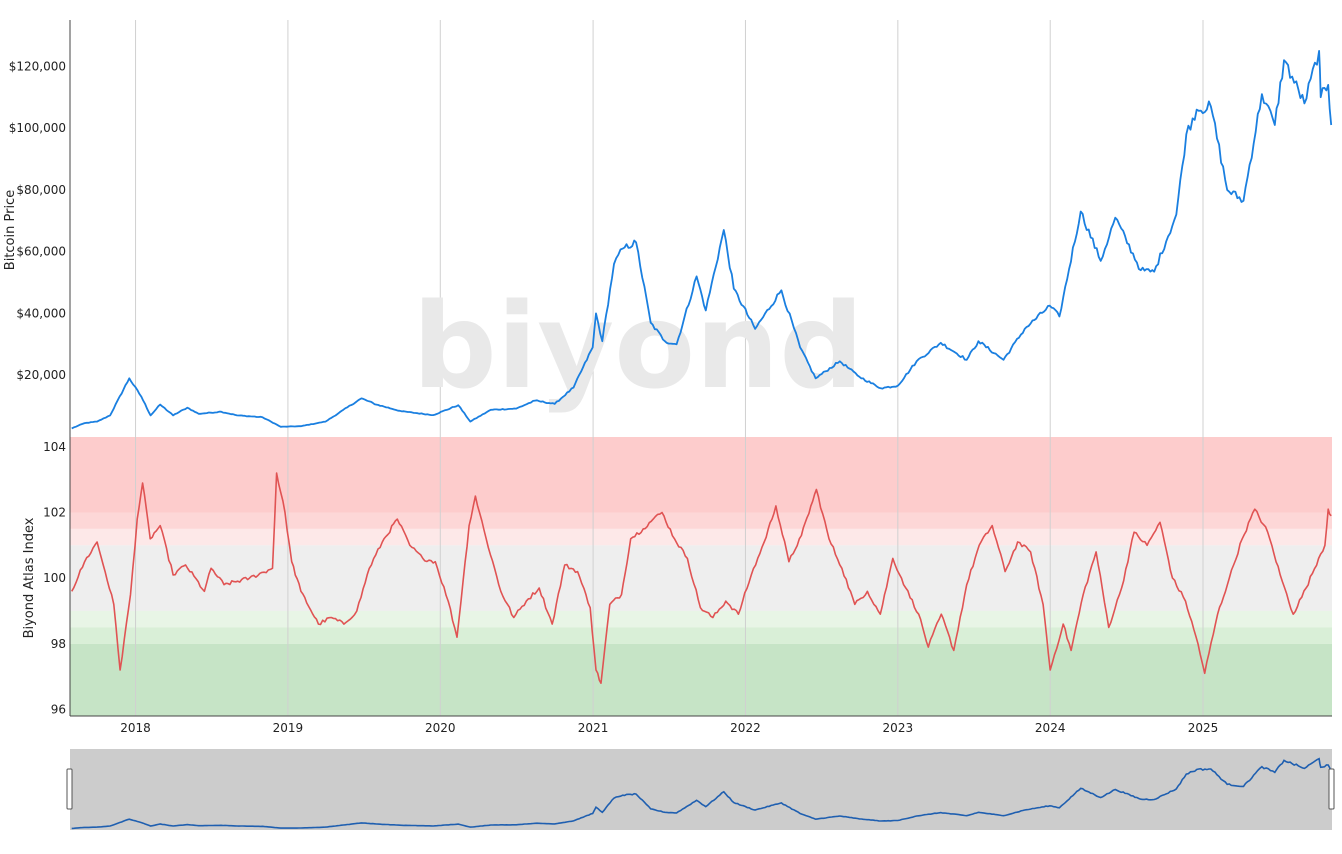  Describe the element at coordinates (58, 644) in the screenshot. I see `index-tick-label: 98` at that location.